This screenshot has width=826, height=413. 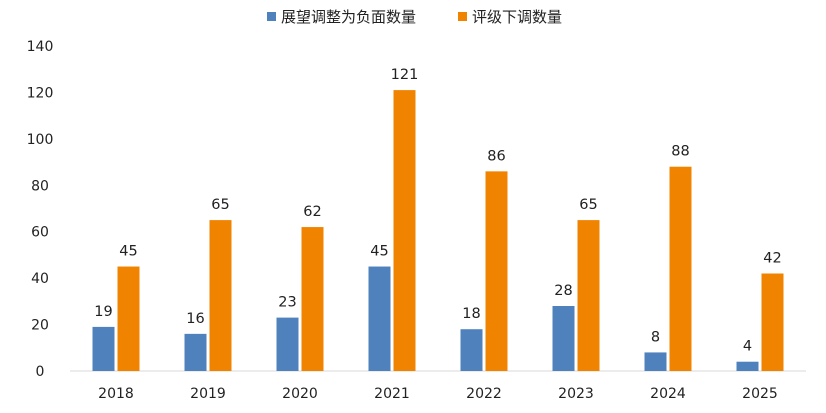 What do you see at coordinates (760, 394) in the screenshot?
I see `x-tick-label: 2025` at bounding box center [760, 394].